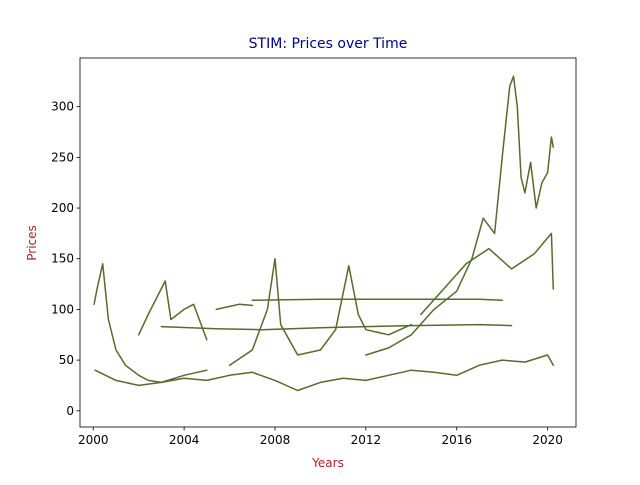 Image resolution: width=640 pixels, height=485 pixels. What do you see at coordinates (32, 243) in the screenshot?
I see `y-axis-title: Prices` at bounding box center [32, 243].